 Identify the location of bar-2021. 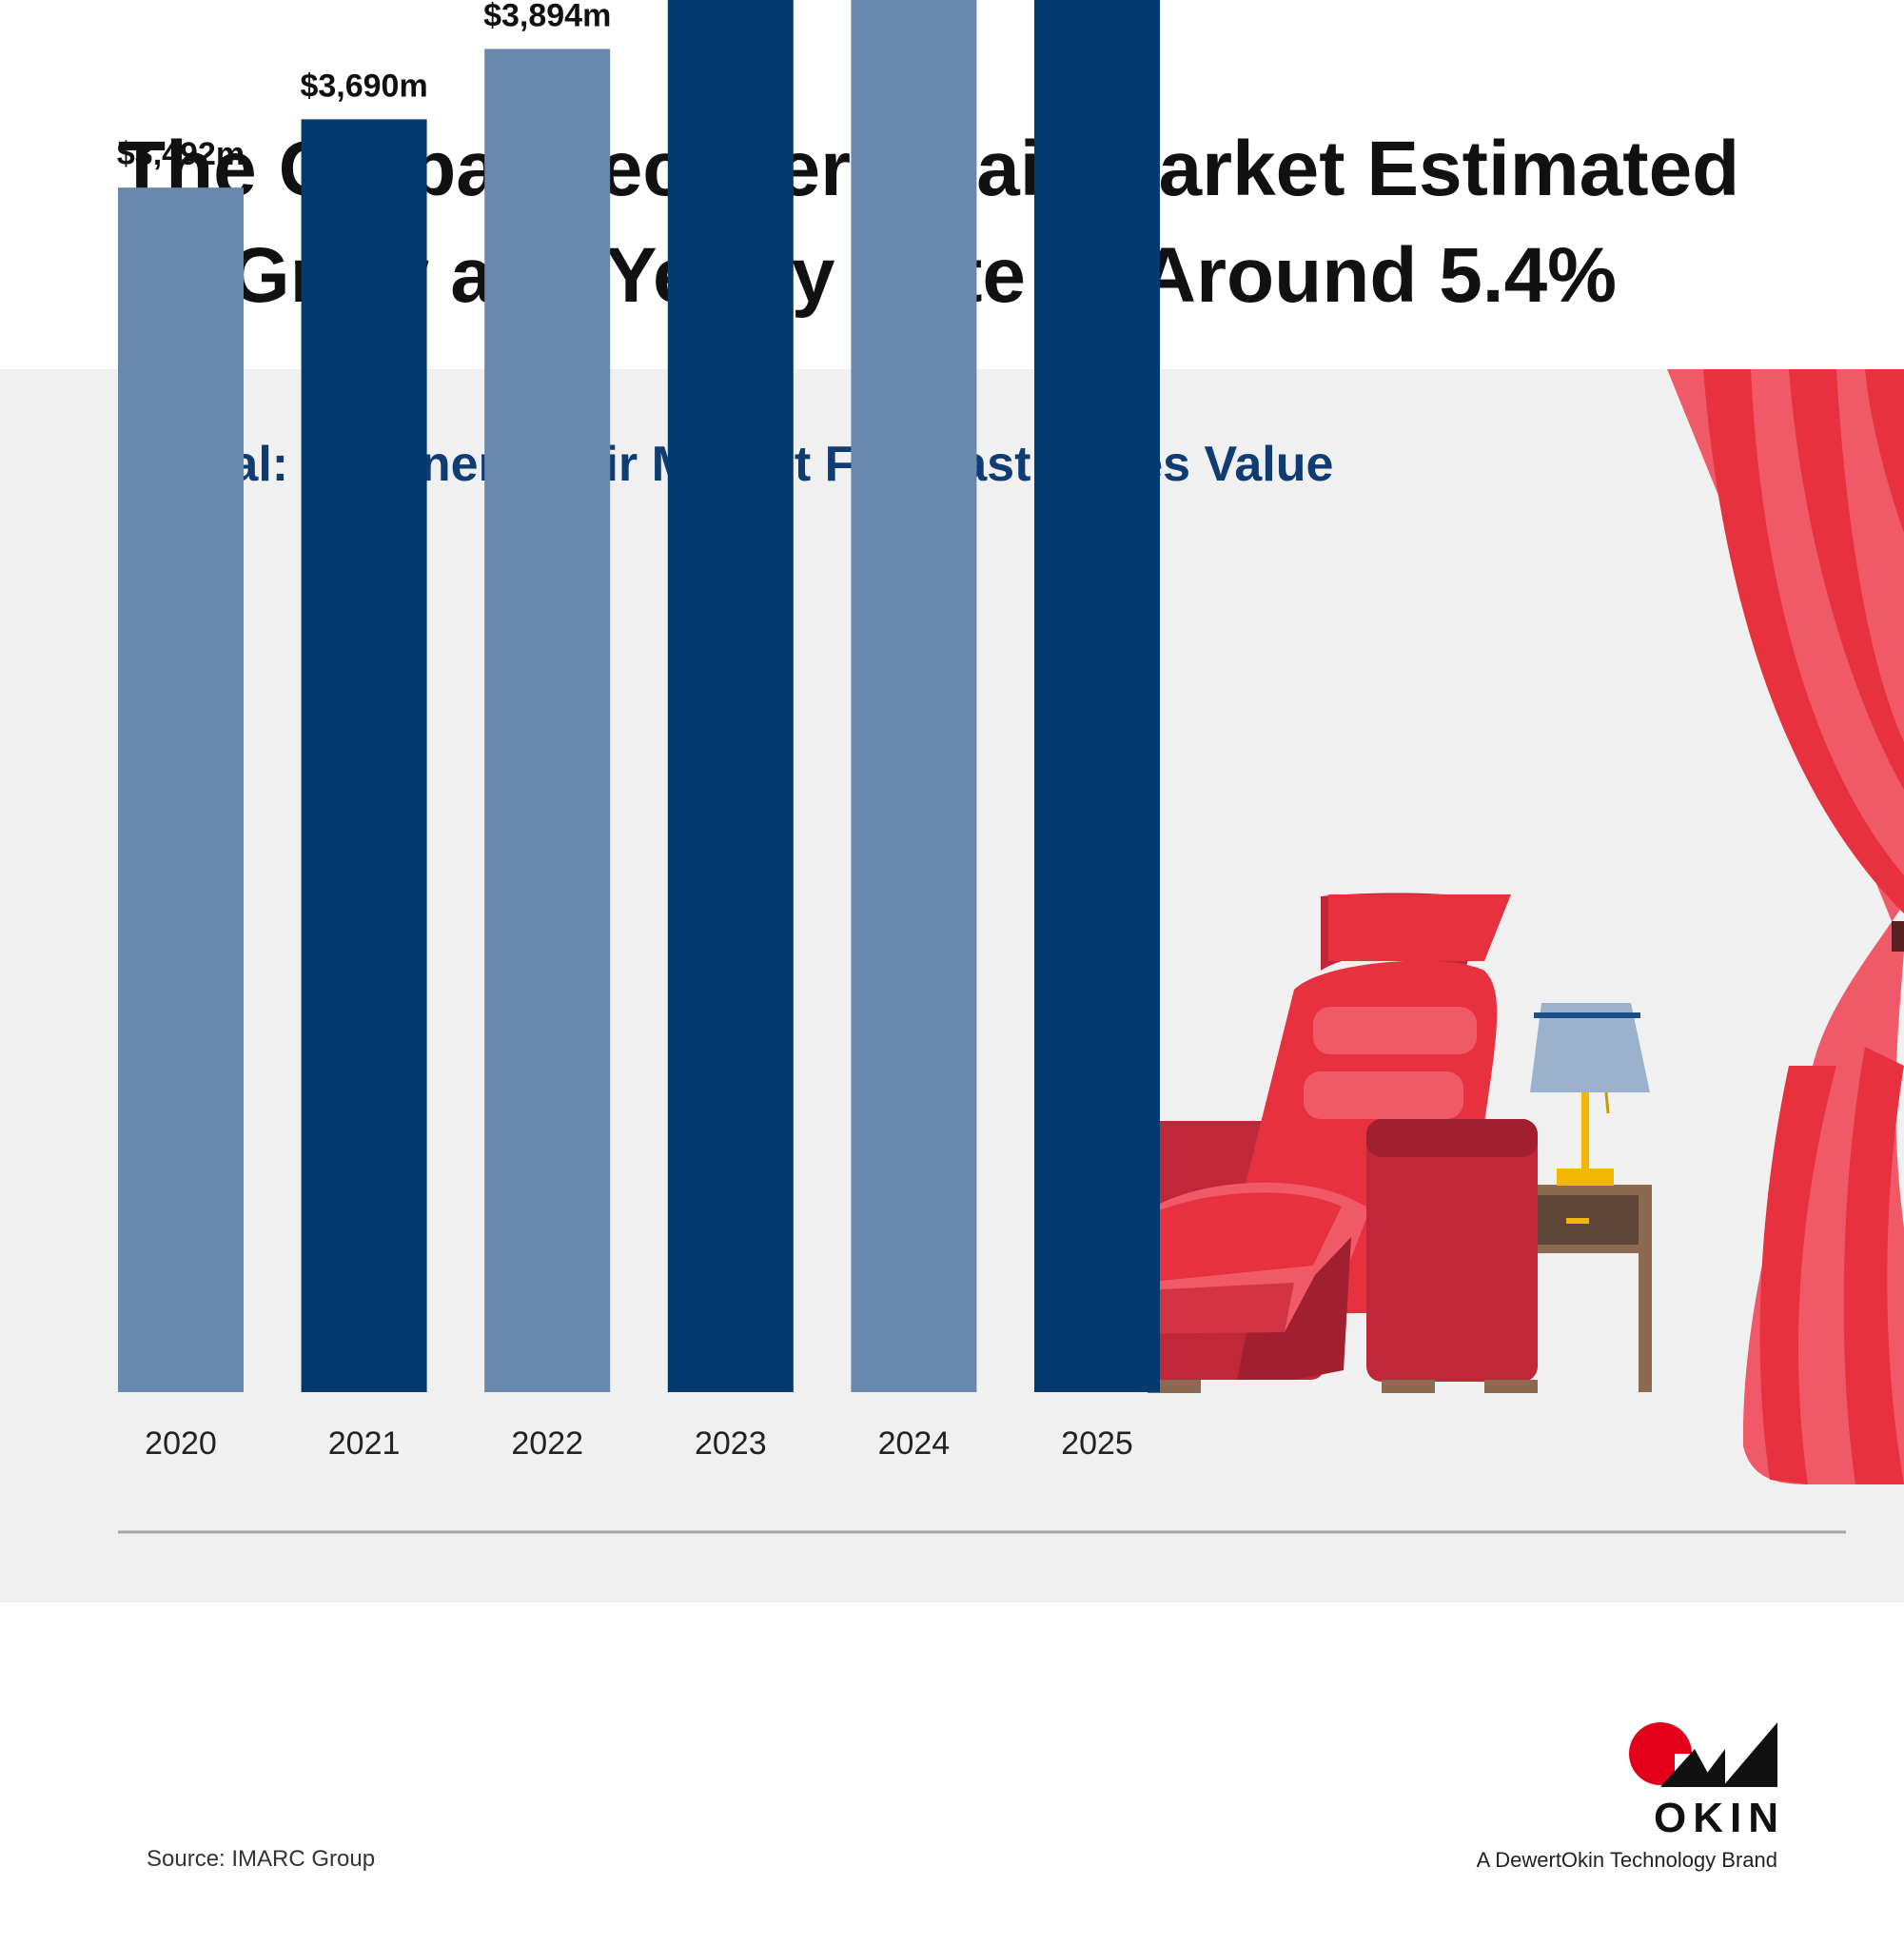
(364, 755).